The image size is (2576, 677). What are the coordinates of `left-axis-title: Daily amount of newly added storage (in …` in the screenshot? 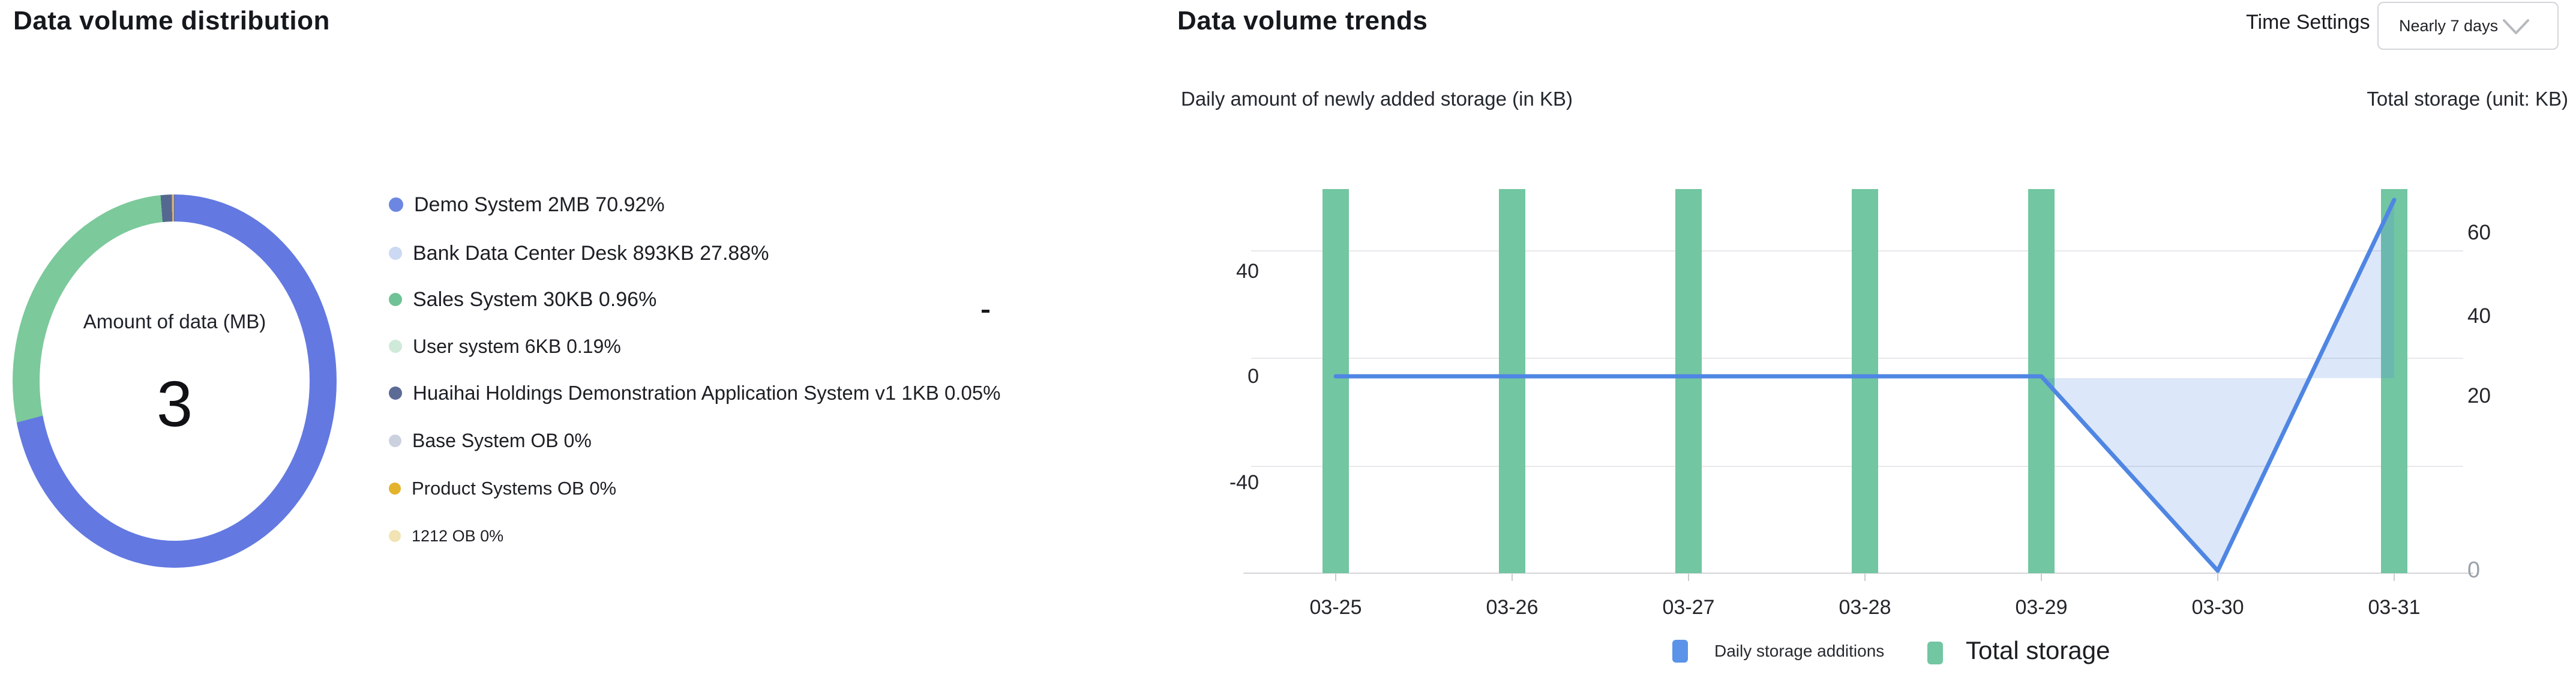 It's located at (1377, 99).